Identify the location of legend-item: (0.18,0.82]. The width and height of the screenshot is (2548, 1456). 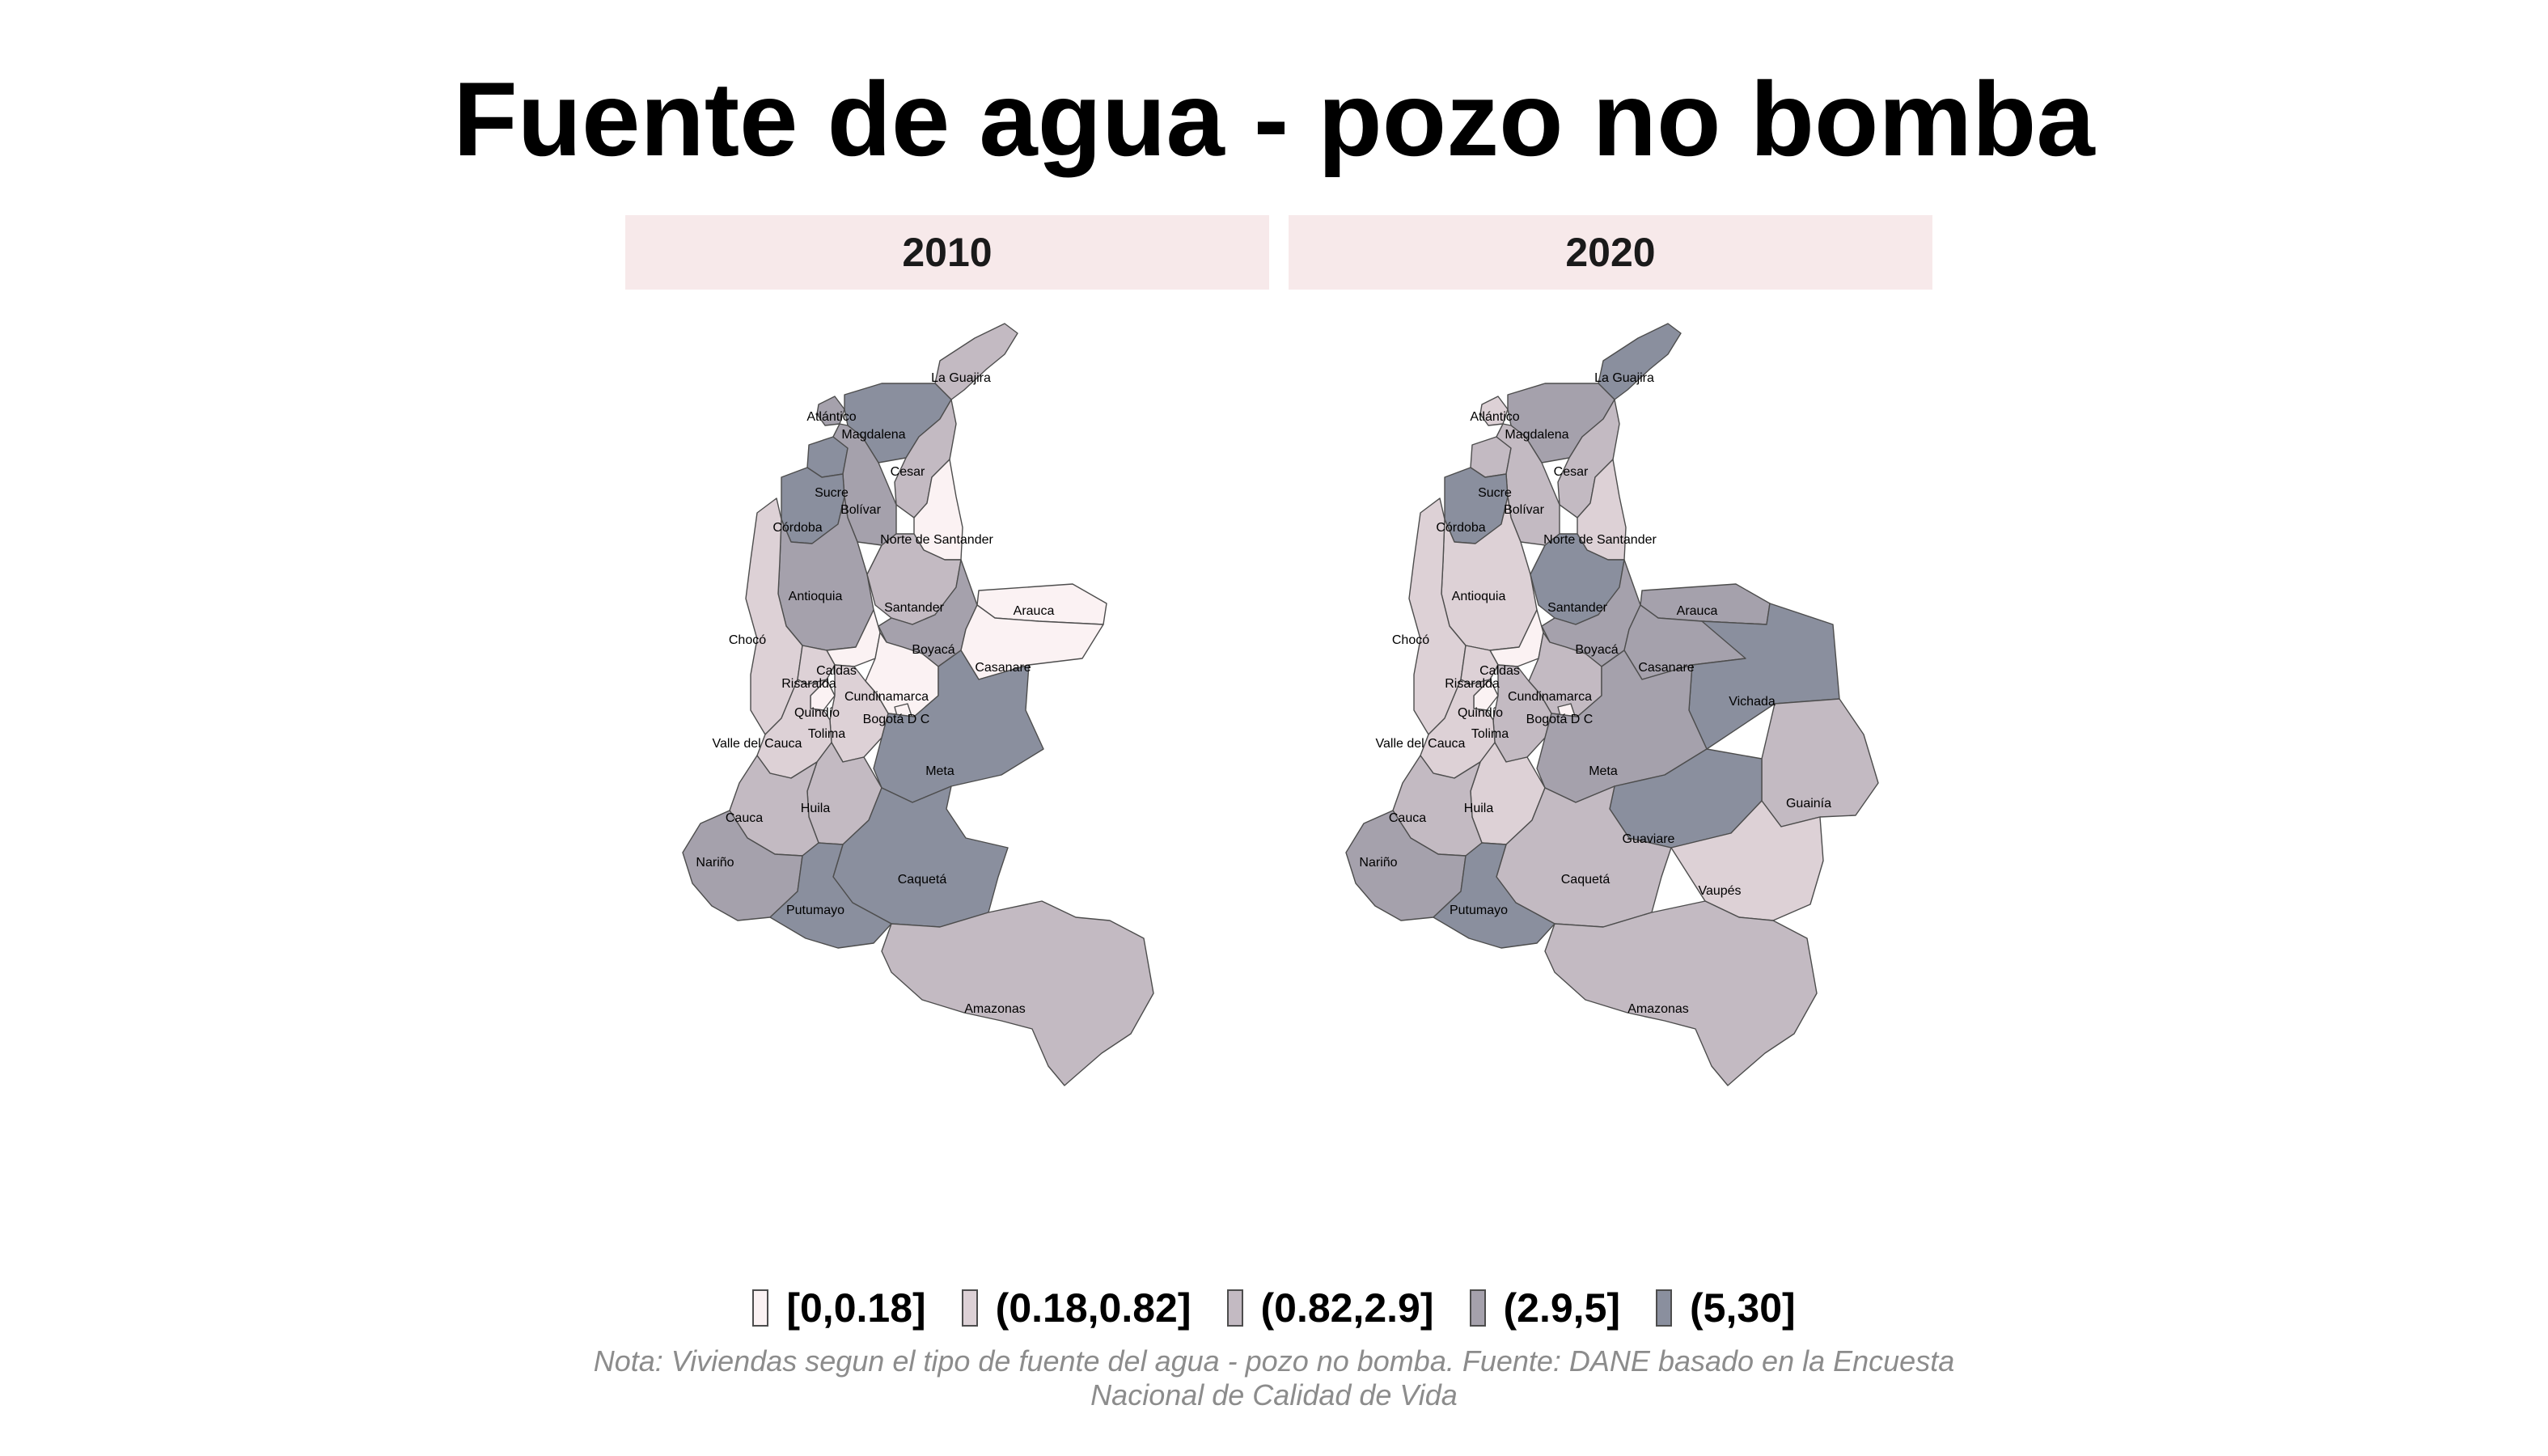
(1076, 1308).